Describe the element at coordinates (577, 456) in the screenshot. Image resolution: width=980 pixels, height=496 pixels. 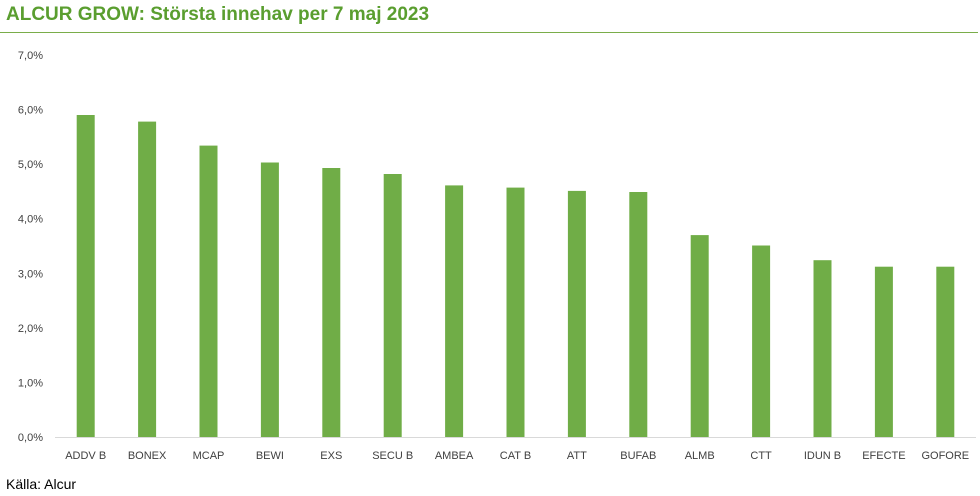
I see `x-tick-label: ATT` at that location.